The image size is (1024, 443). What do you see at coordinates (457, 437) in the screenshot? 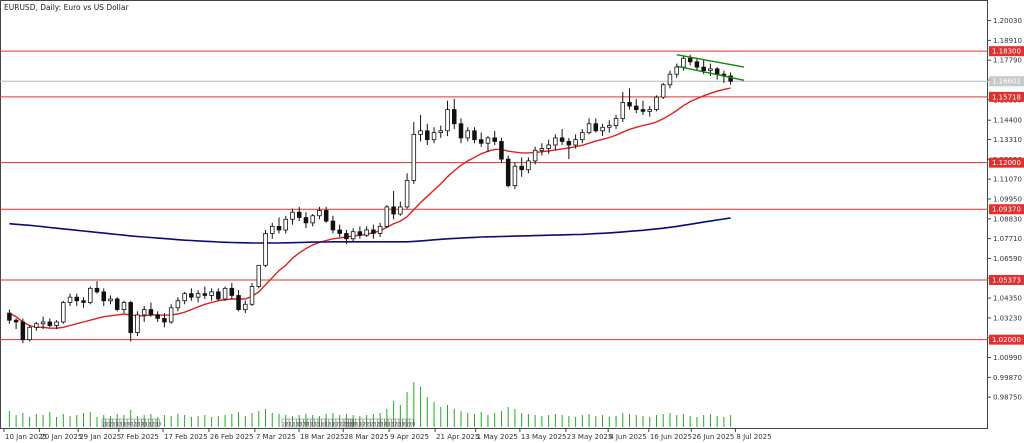
I see `x-tick-label: 21 Apr 2025` at bounding box center [457, 437].